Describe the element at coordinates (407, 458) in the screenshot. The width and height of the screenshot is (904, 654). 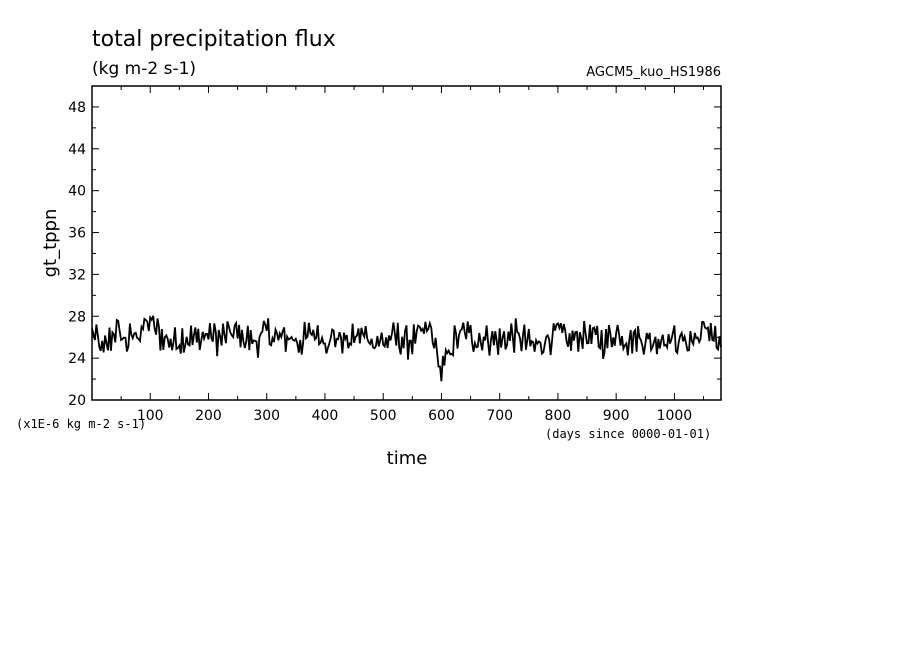
I see `x-axis-label: time` at that location.